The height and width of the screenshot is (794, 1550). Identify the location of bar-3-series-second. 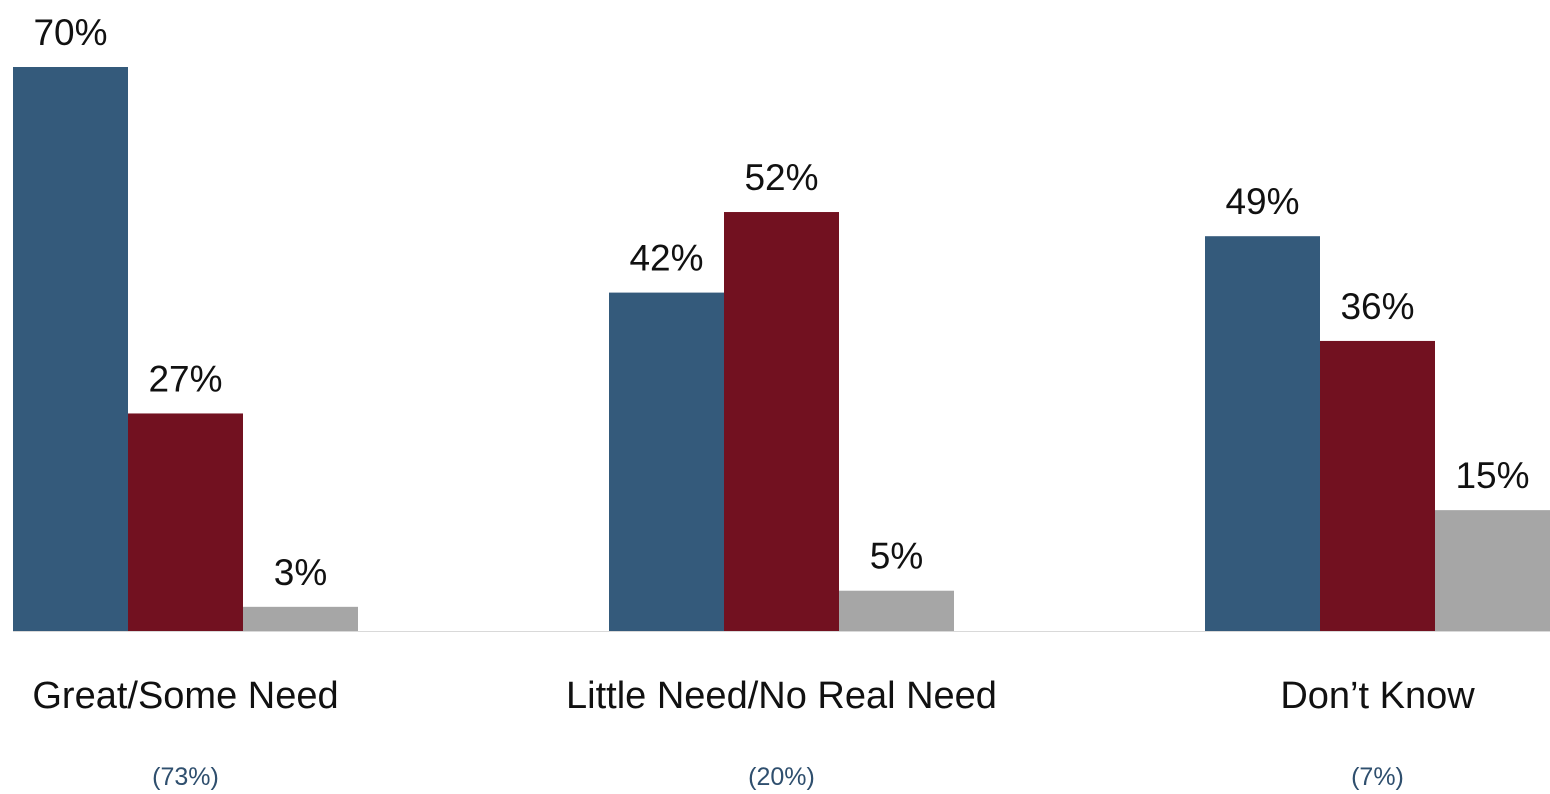
(1377, 485).